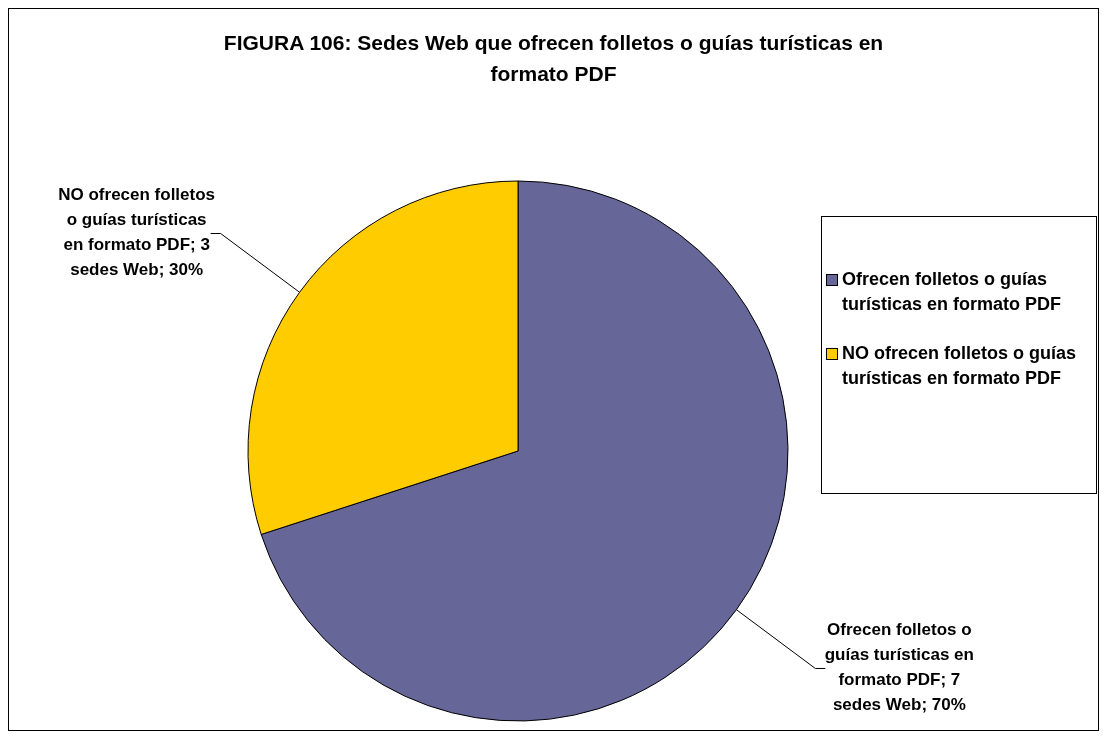 The height and width of the screenshot is (739, 1107). I want to click on data-label: NO ofrecen folletos o guías turísticas en formato PDF; 3 sedes Web; 30%, so click(137, 232).